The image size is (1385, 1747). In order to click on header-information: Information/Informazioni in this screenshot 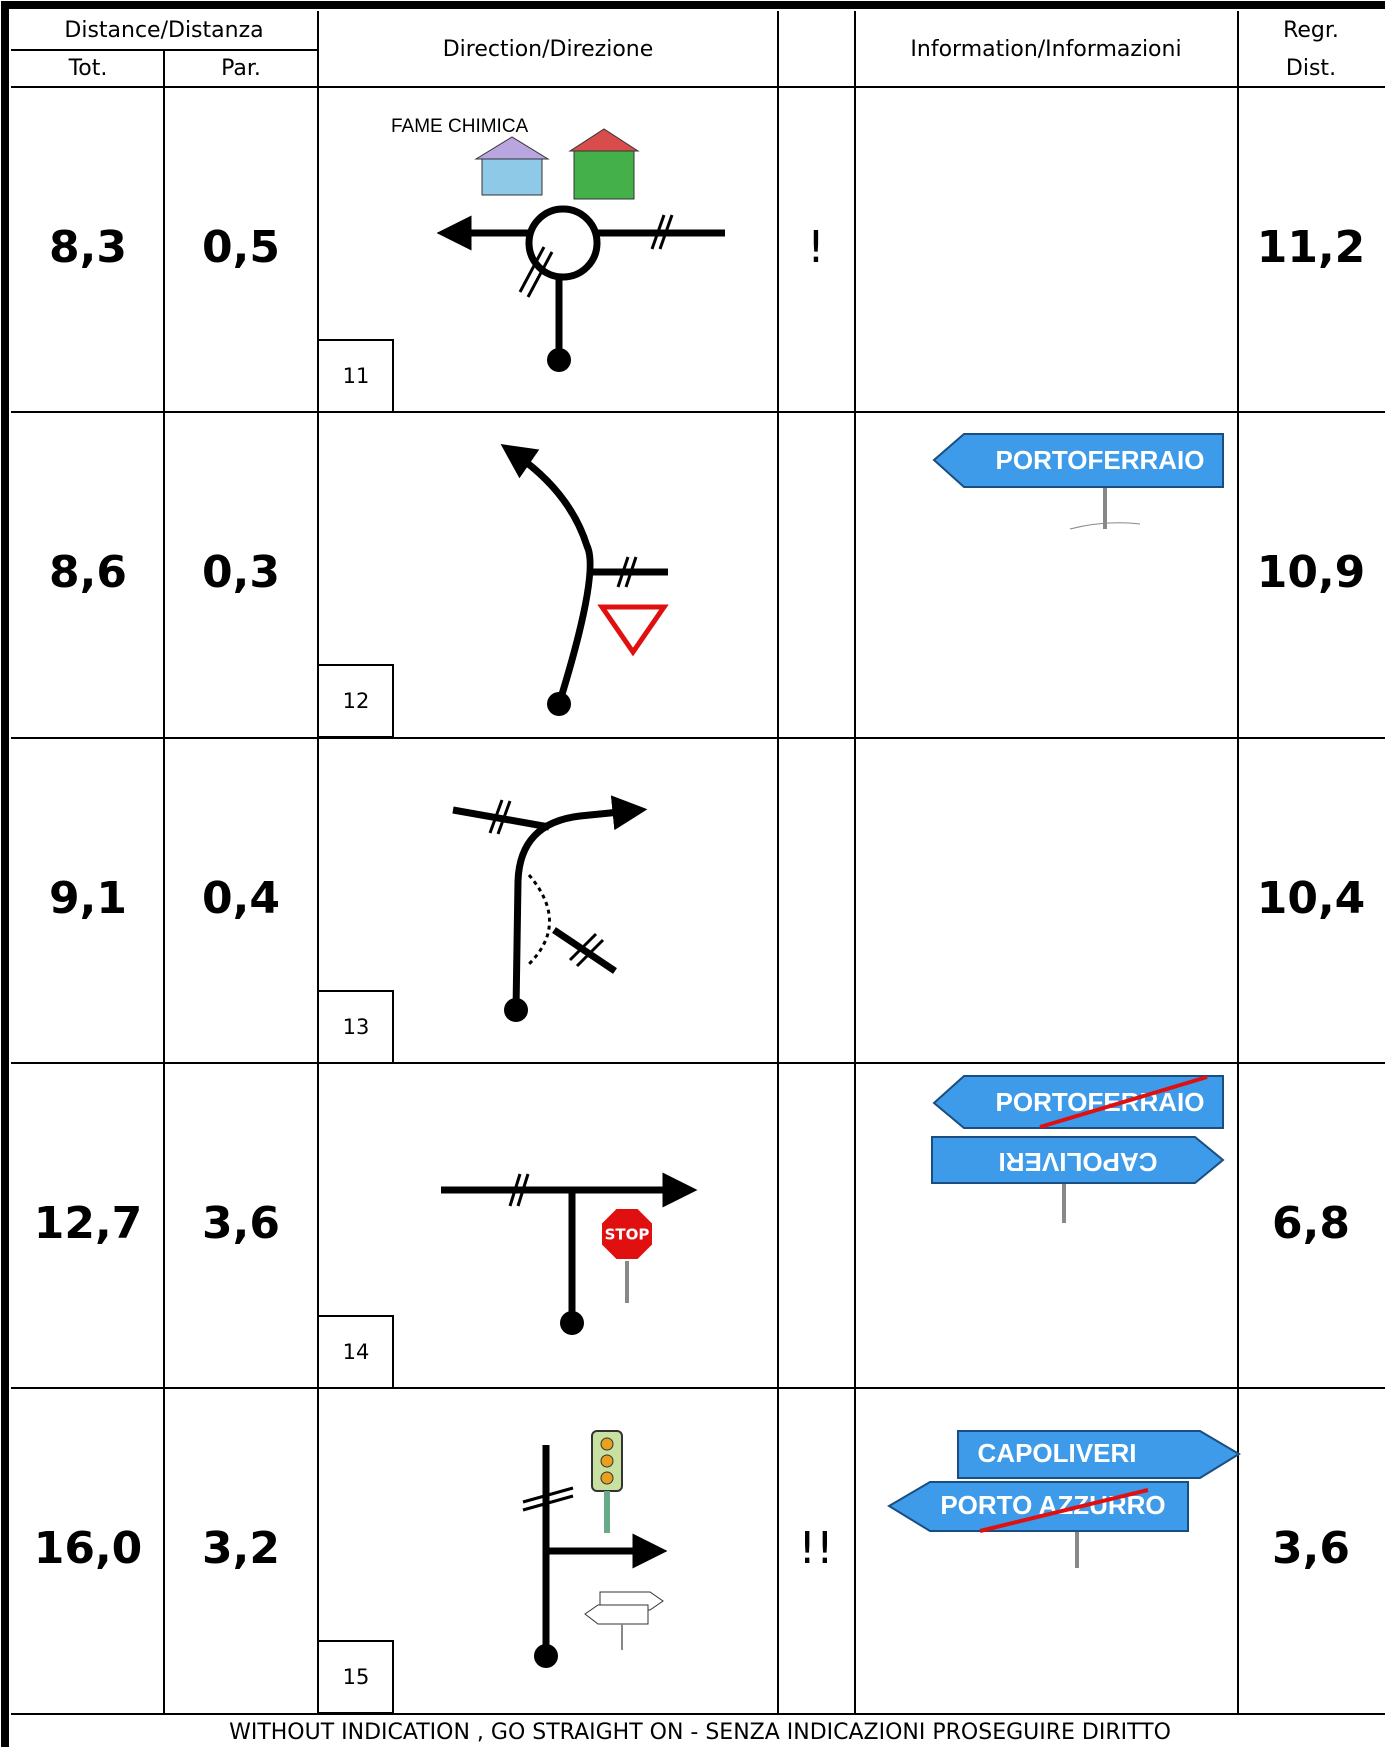, I will do `click(1045, 49)`.